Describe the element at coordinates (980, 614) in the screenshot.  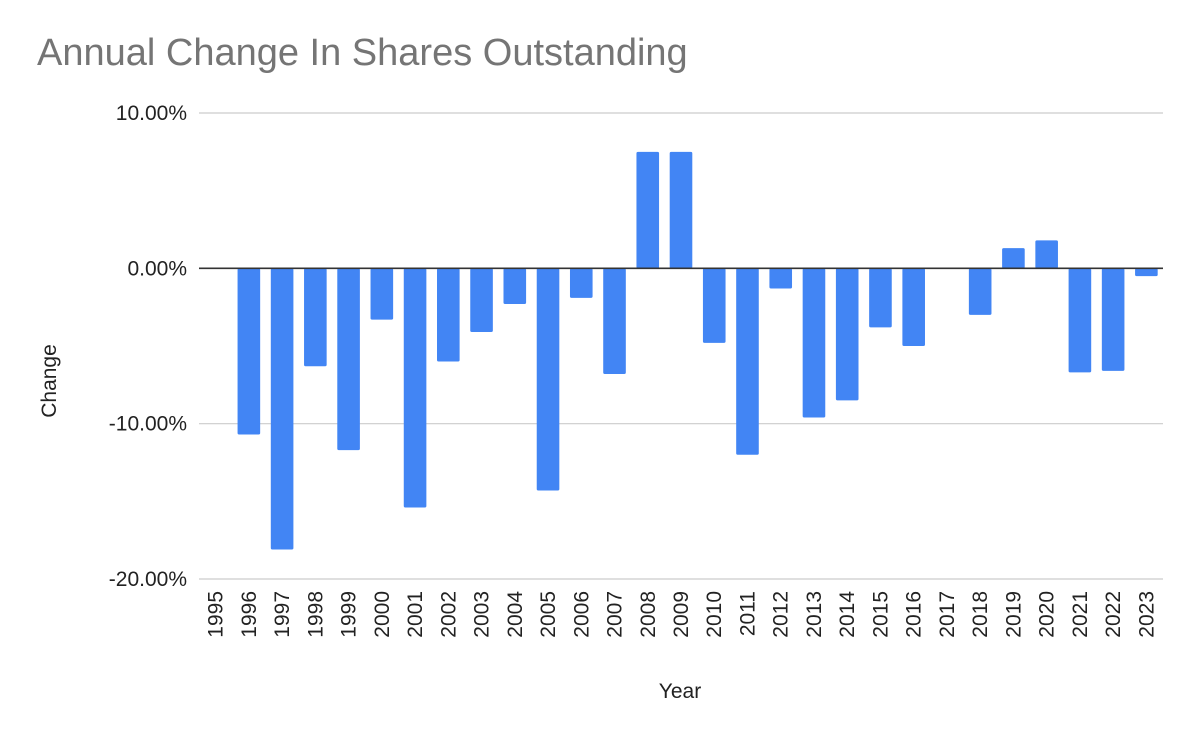
I see `x-tick-label: 2018` at that location.